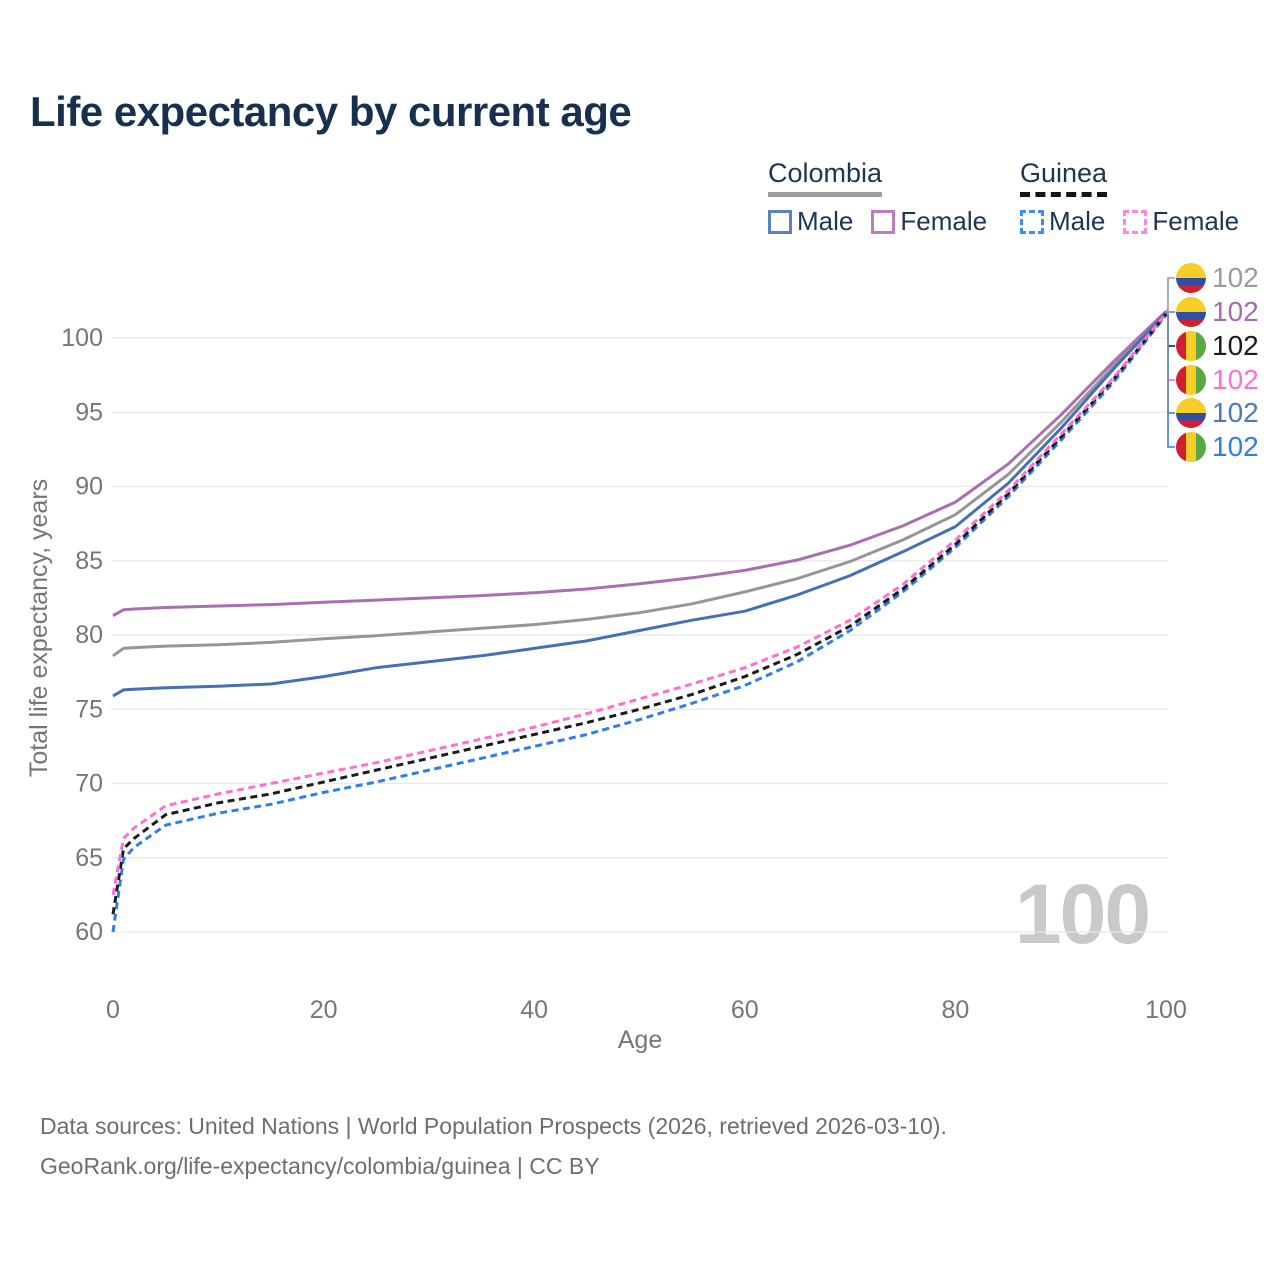  I want to click on checkbox-guinea-male, so click(1032, 221).